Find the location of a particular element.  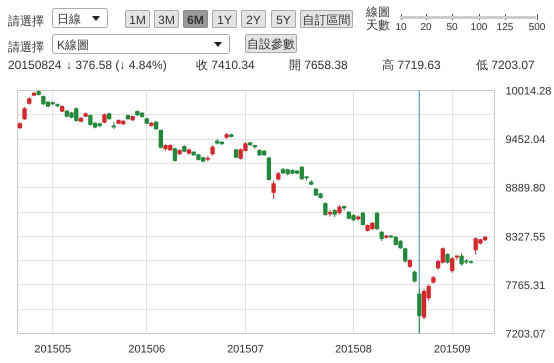

text: 500 is located at coordinates (537, 28).